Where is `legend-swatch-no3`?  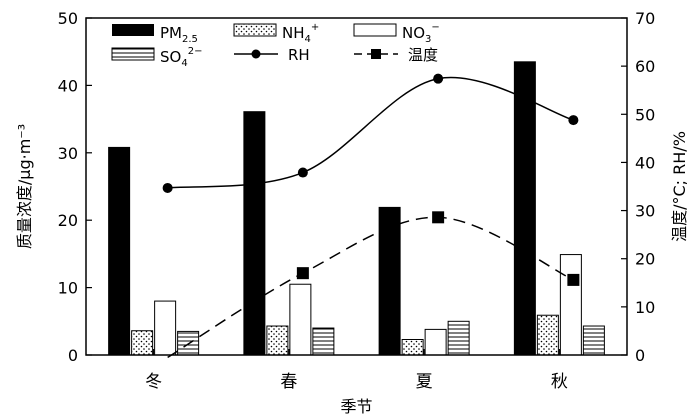
legend-swatch-no3 is located at coordinates (375, 30).